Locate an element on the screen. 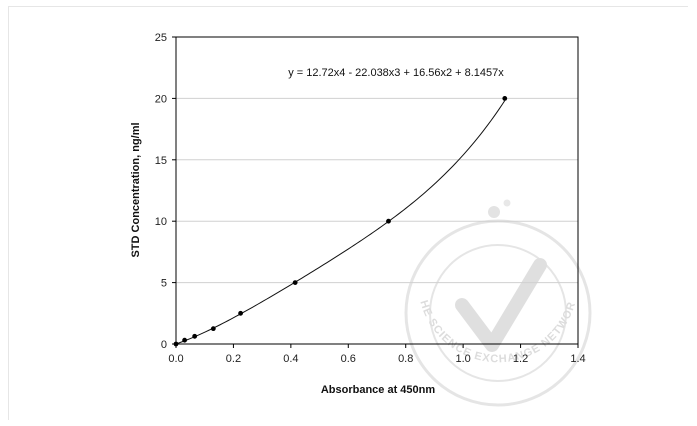 Image resolution: width=697 pixels, height=426 pixels. y-tick-label: 10 is located at coordinates (161, 222).